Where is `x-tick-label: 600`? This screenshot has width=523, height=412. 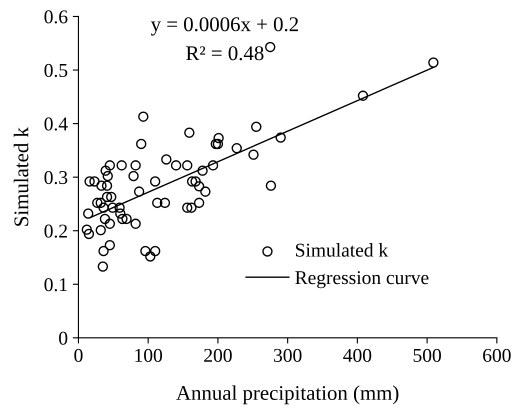 x-tick-label: 600 is located at coordinates (497, 355).